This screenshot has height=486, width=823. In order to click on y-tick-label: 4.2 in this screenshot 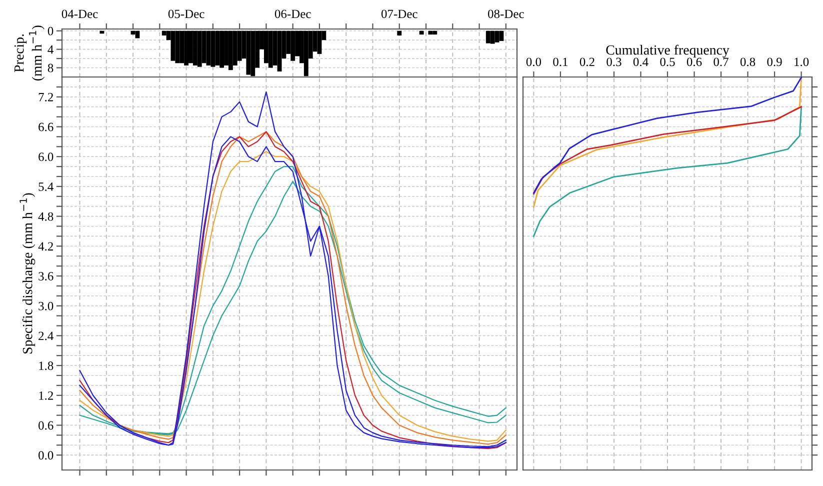, I will do `click(45, 246)`.